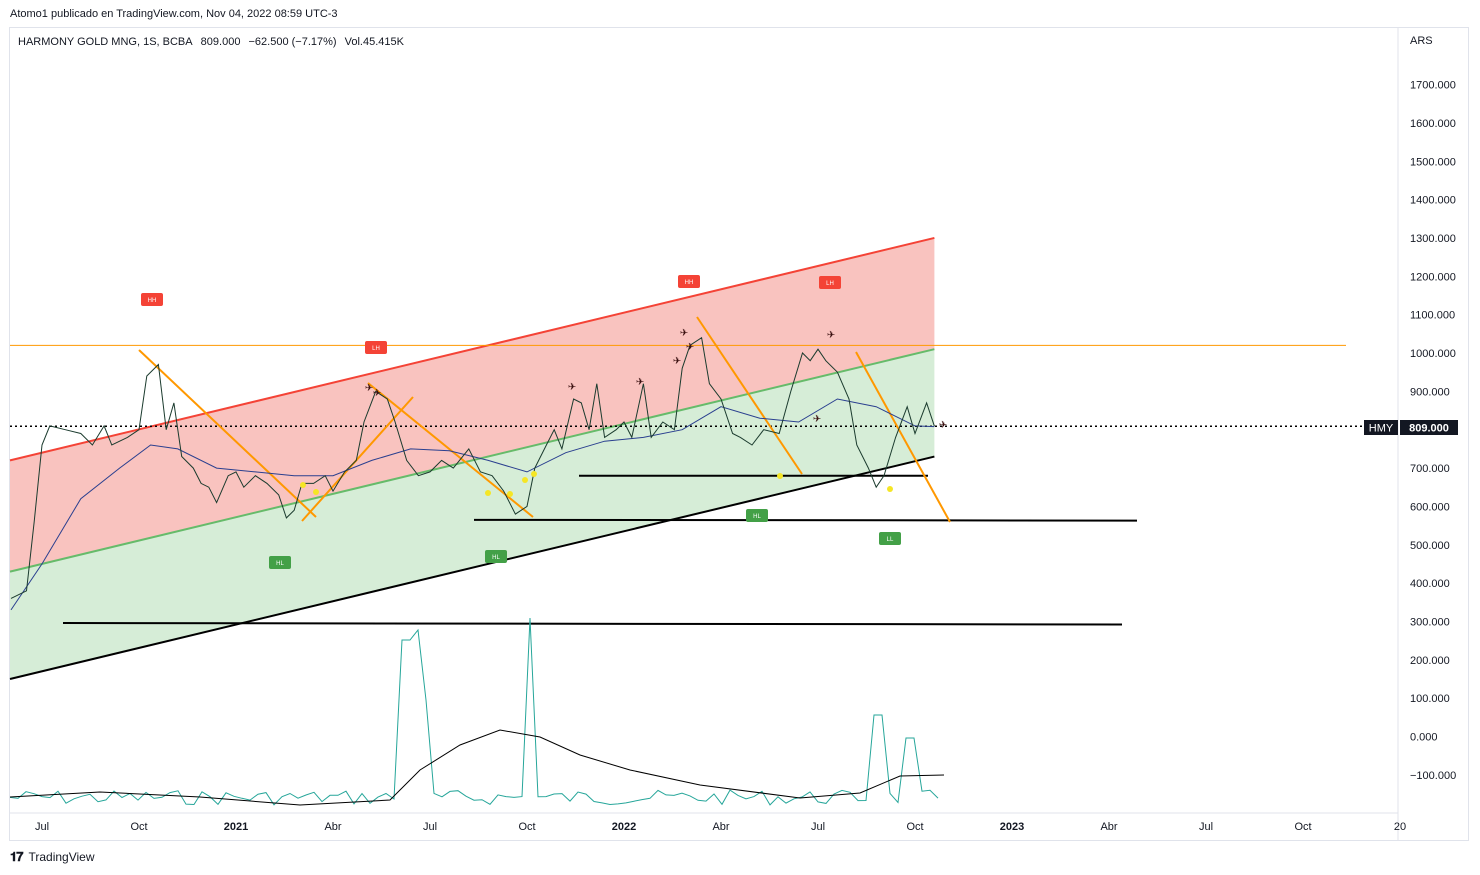 This screenshot has height=875, width=1480. Describe the element at coordinates (1433, 354) in the screenshot. I see `y-tick-label: 1000.000` at that location.